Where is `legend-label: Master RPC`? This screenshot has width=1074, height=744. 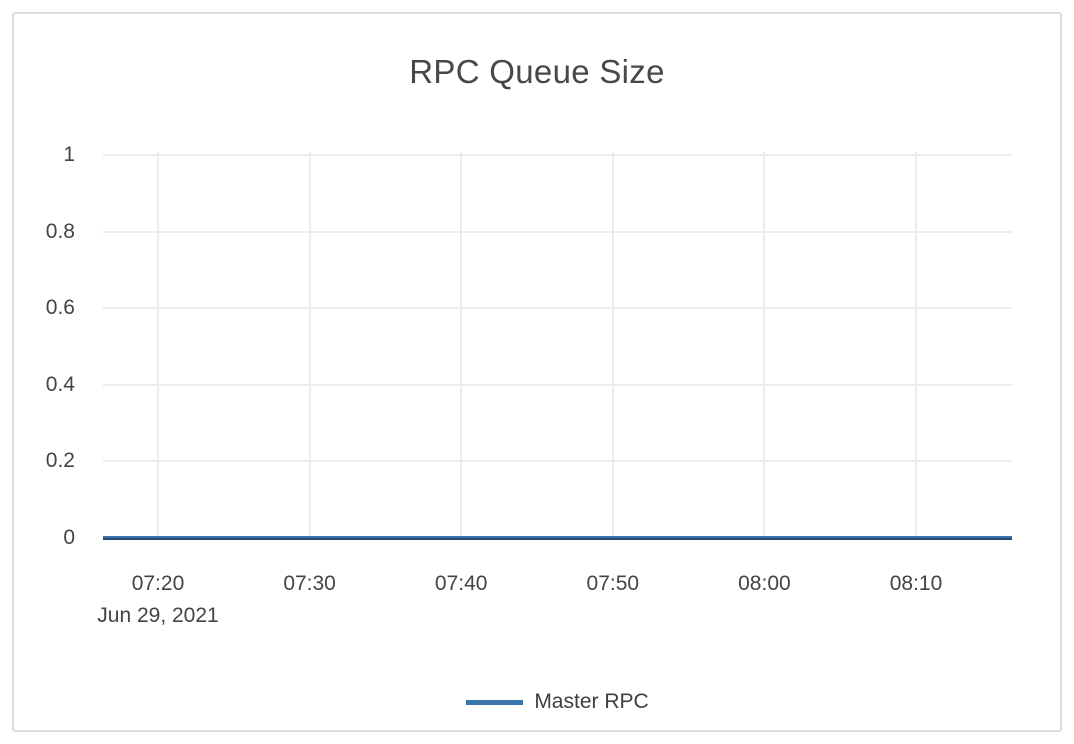 legend-label: Master RPC is located at coordinates (591, 701).